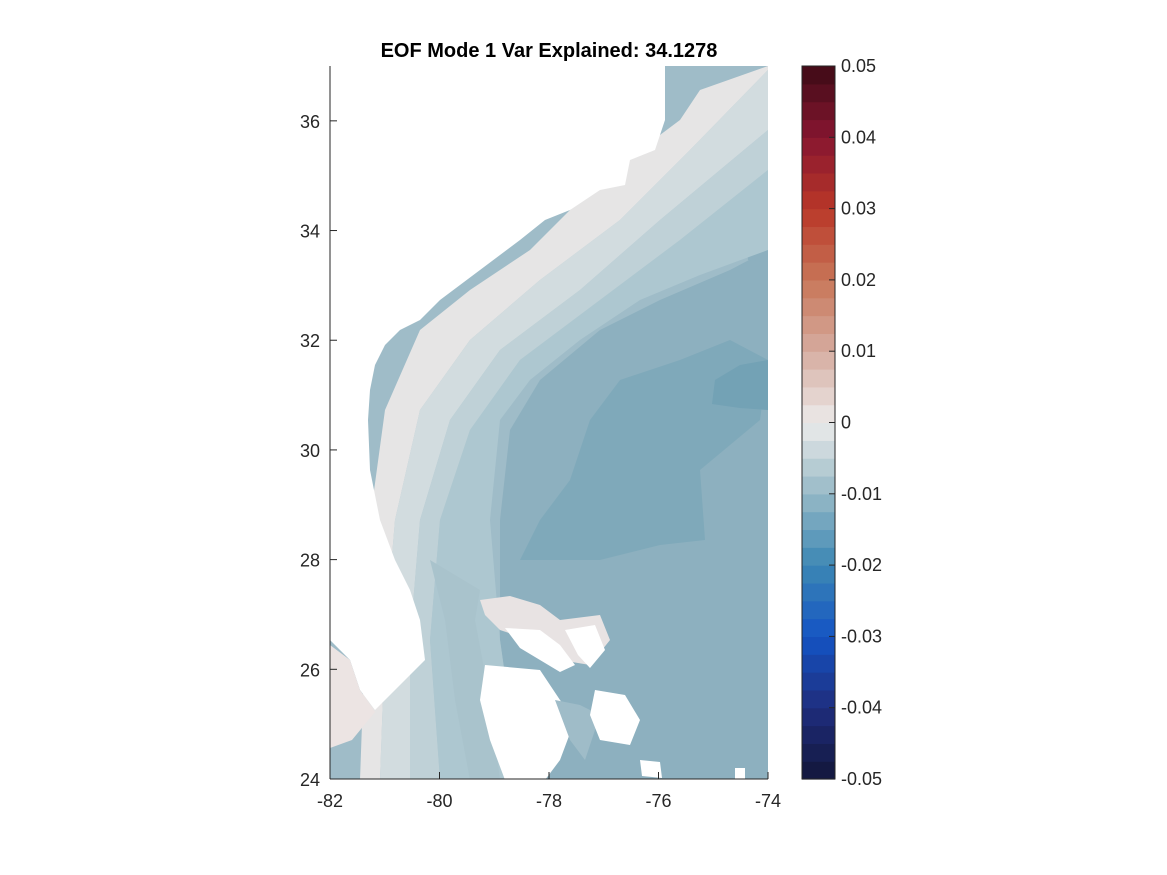 The image size is (1167, 875). What do you see at coordinates (527, 722) in the screenshot?
I see `bahamas-bank-south` at bounding box center [527, 722].